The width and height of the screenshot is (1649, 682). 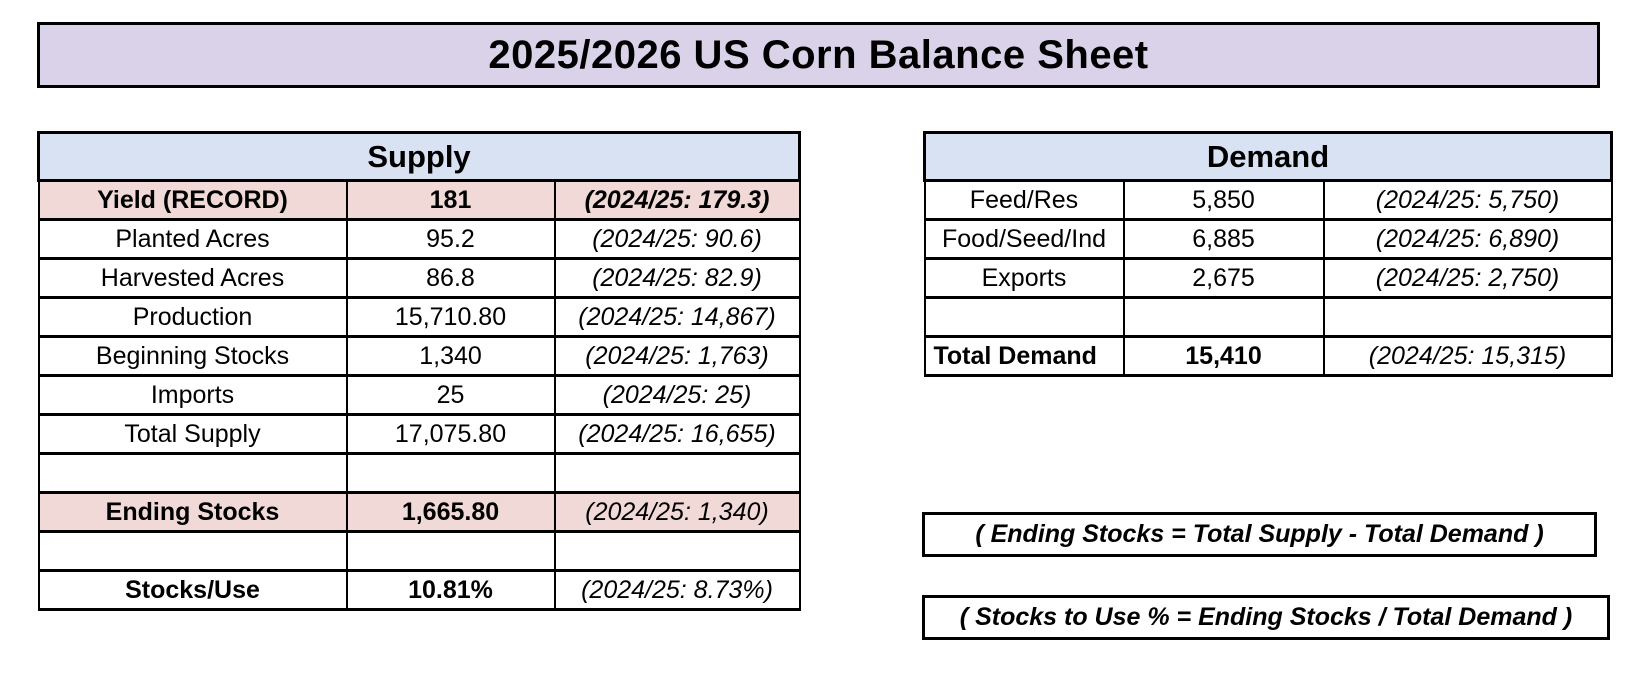 What do you see at coordinates (192, 317) in the screenshot?
I see `supply-label-cell: Production` at bounding box center [192, 317].